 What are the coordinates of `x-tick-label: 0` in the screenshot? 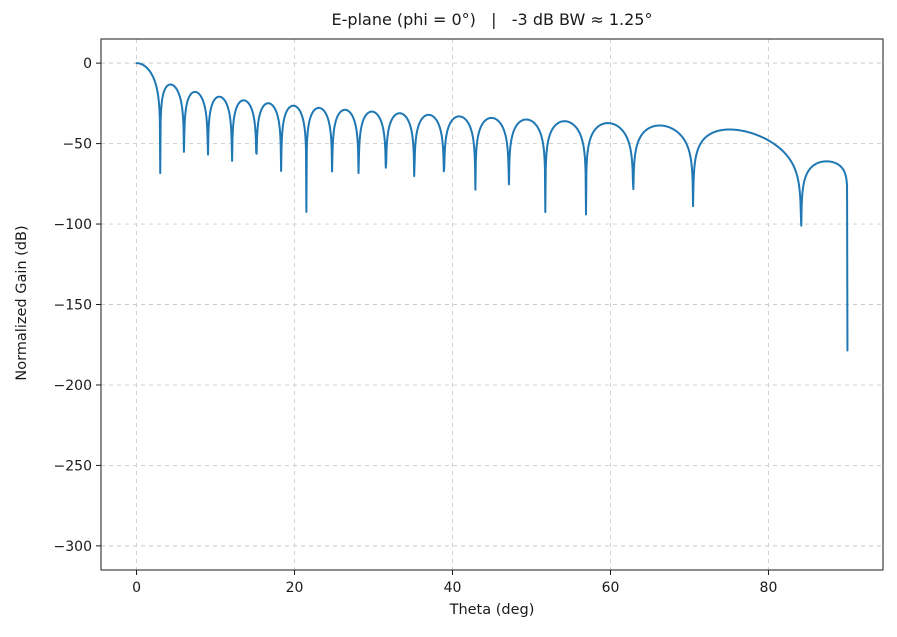 It's located at (136, 588).